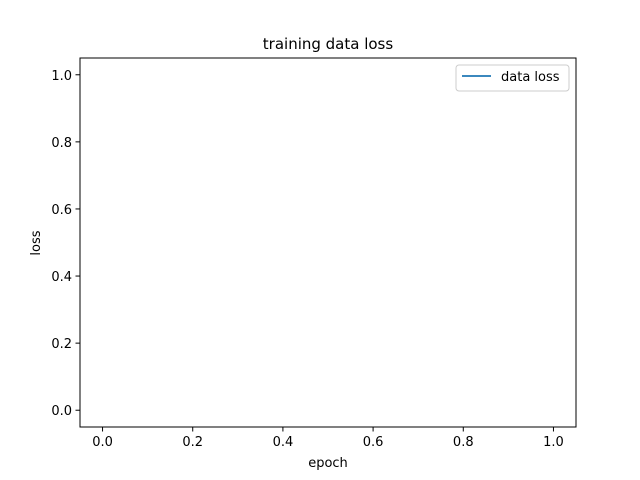 This screenshot has height=480, width=640. I want to click on x-tick-label: 0.8, so click(463, 442).